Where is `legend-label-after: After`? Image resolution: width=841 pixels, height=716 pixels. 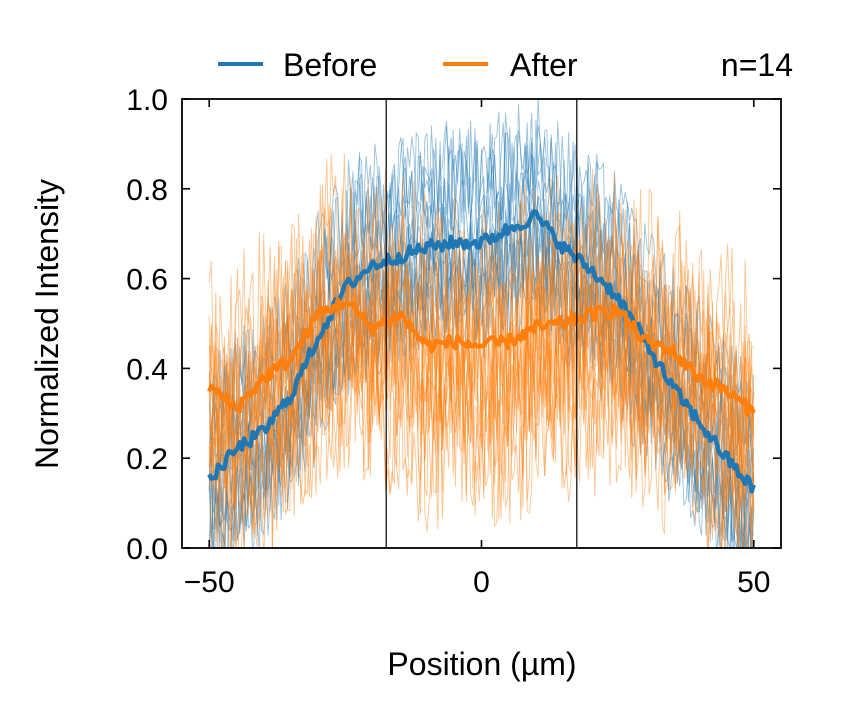
legend-label-after: After is located at coordinates (544, 65).